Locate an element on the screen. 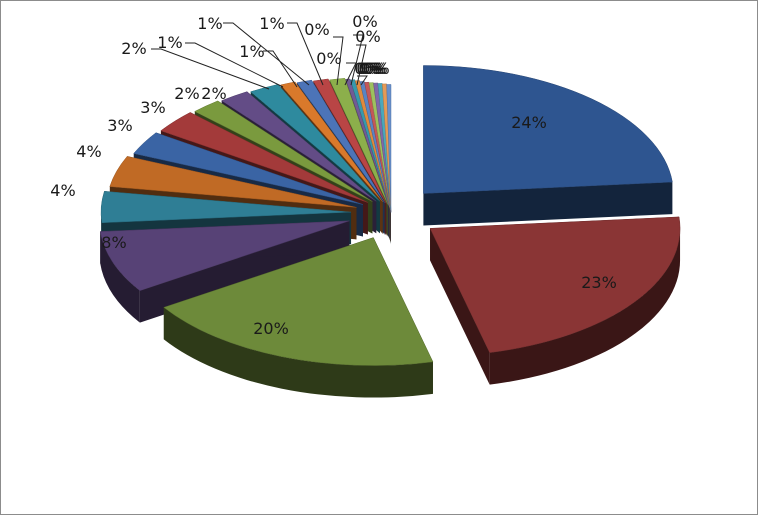 The width and height of the screenshot is (758, 515). data-label: 24% is located at coordinates (529, 122).